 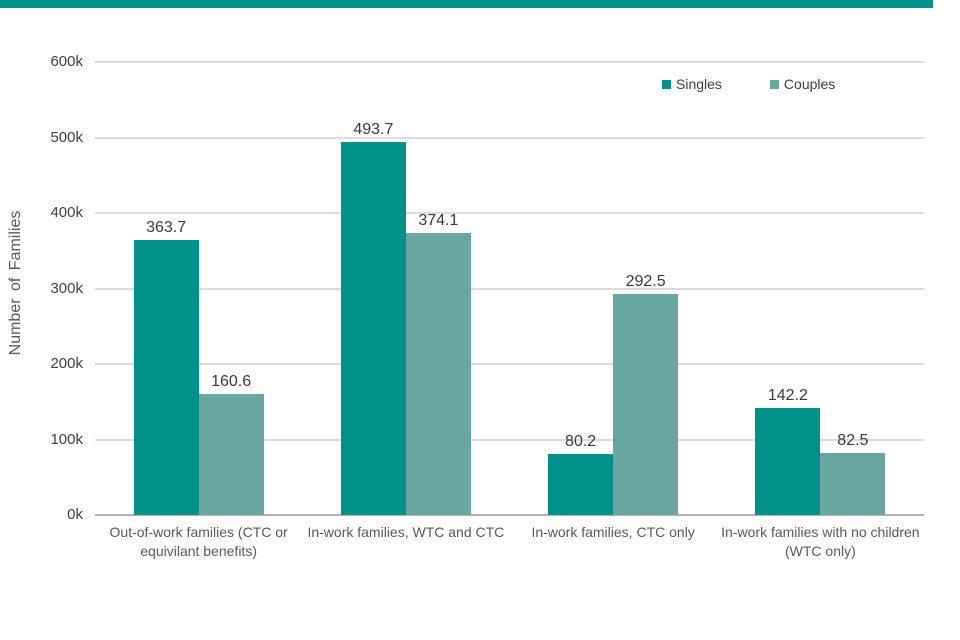 What do you see at coordinates (509, 515) in the screenshot?
I see `x-axis-baseline` at bounding box center [509, 515].